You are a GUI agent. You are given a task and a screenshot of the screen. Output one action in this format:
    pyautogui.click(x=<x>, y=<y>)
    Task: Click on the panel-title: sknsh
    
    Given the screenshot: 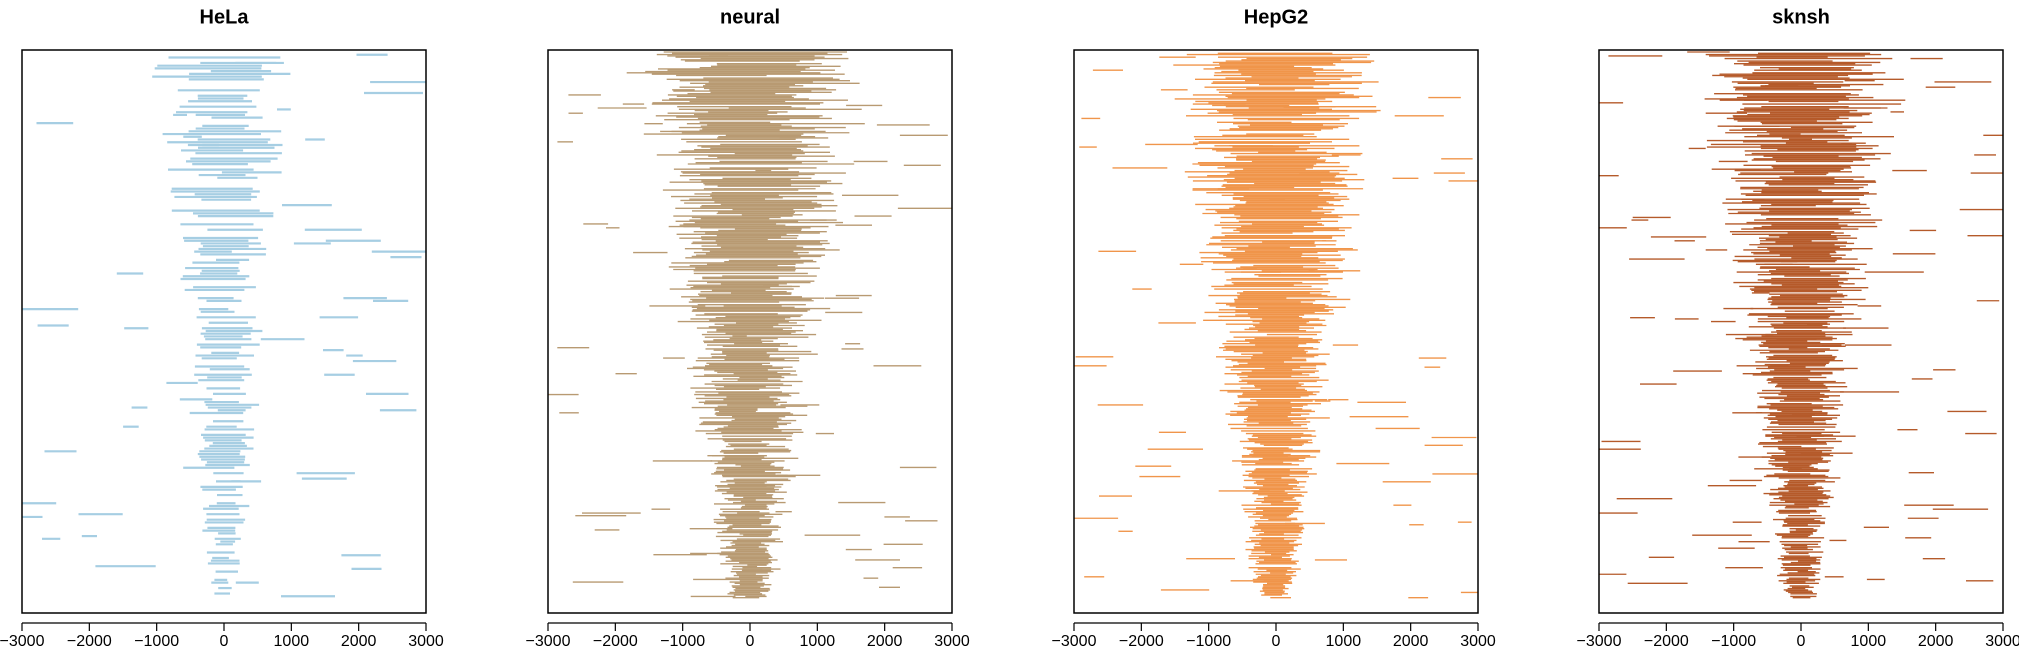 What is the action you would take?
    pyautogui.click(x=1801, y=17)
    